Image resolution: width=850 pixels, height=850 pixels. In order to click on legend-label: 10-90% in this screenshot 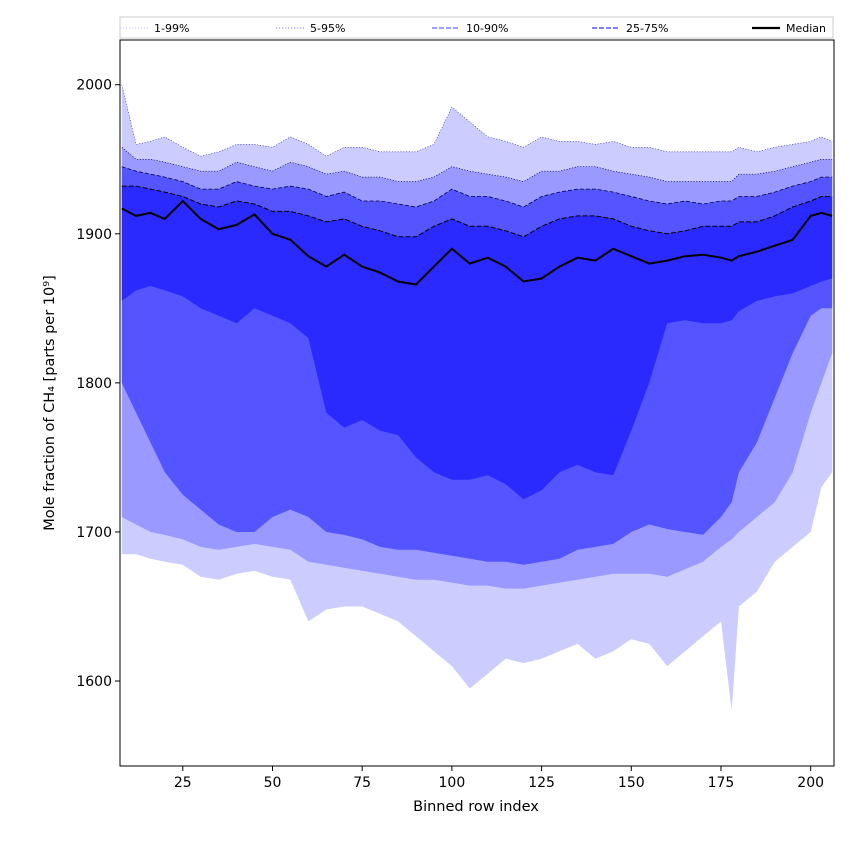, I will do `click(487, 28)`.